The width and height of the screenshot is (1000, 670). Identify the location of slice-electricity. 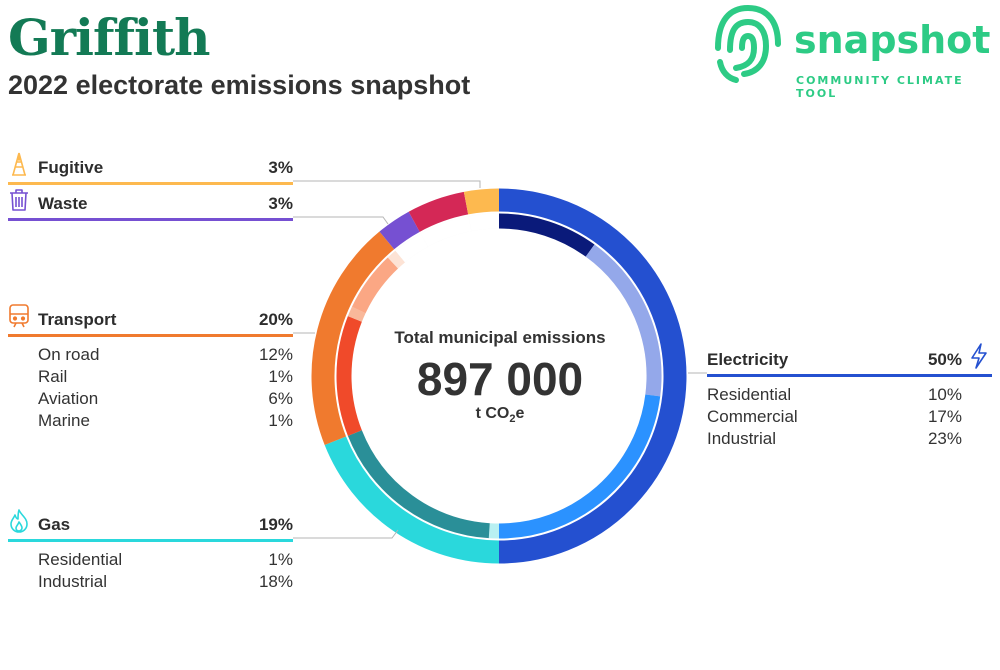
(592, 376).